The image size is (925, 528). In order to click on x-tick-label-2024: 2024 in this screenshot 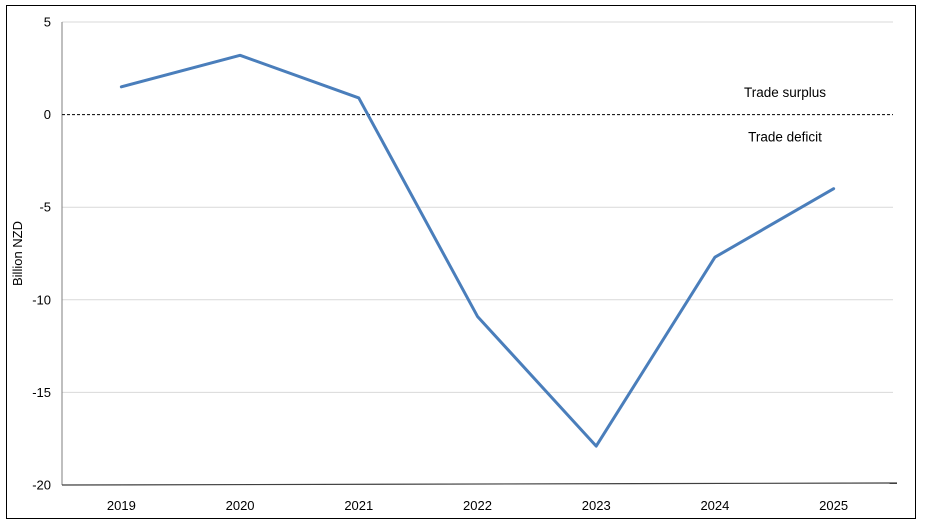, I will do `click(714, 505)`.